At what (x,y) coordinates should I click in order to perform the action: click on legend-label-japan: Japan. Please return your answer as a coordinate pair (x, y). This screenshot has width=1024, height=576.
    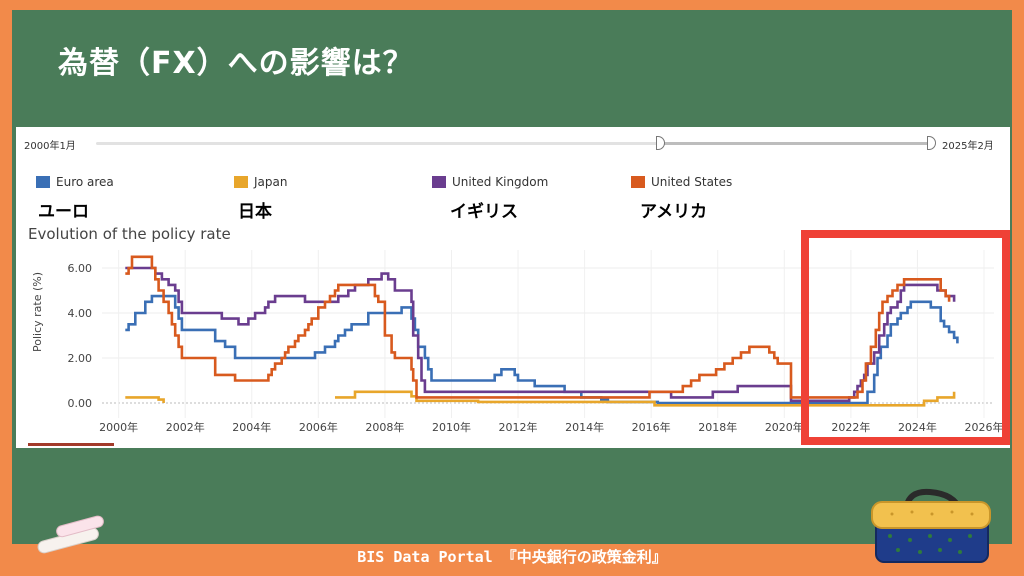
    Looking at the image, I should click on (271, 182).